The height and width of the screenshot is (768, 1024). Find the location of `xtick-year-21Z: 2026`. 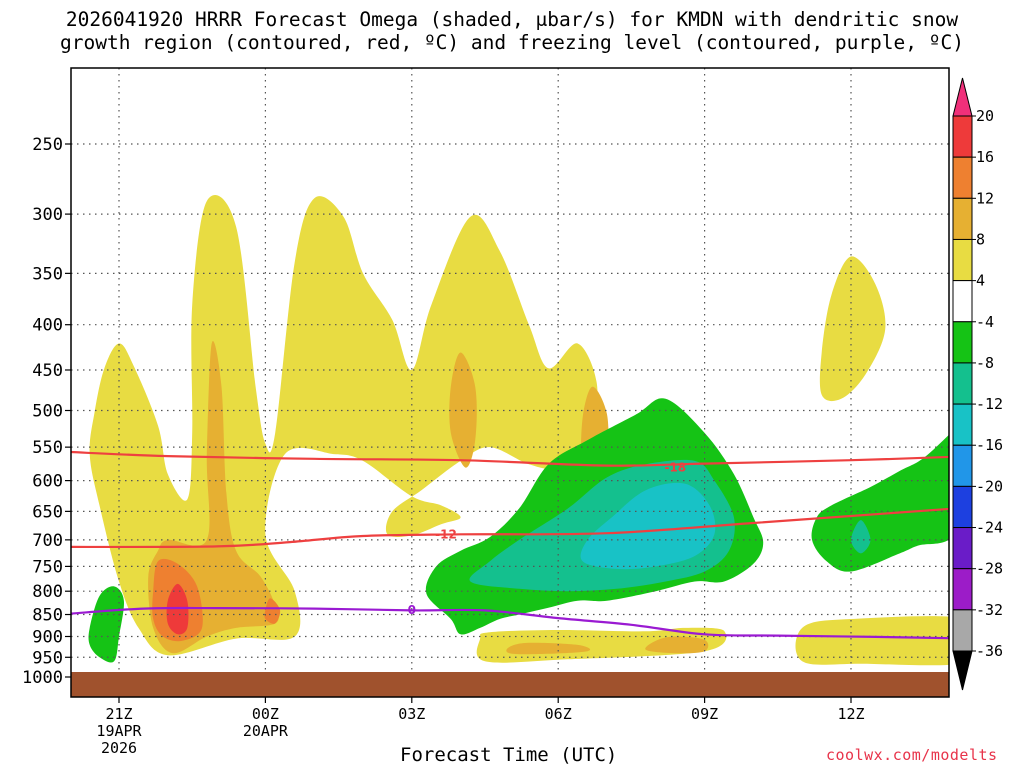

xtick-year-21Z: 2026 is located at coordinates (119, 748).